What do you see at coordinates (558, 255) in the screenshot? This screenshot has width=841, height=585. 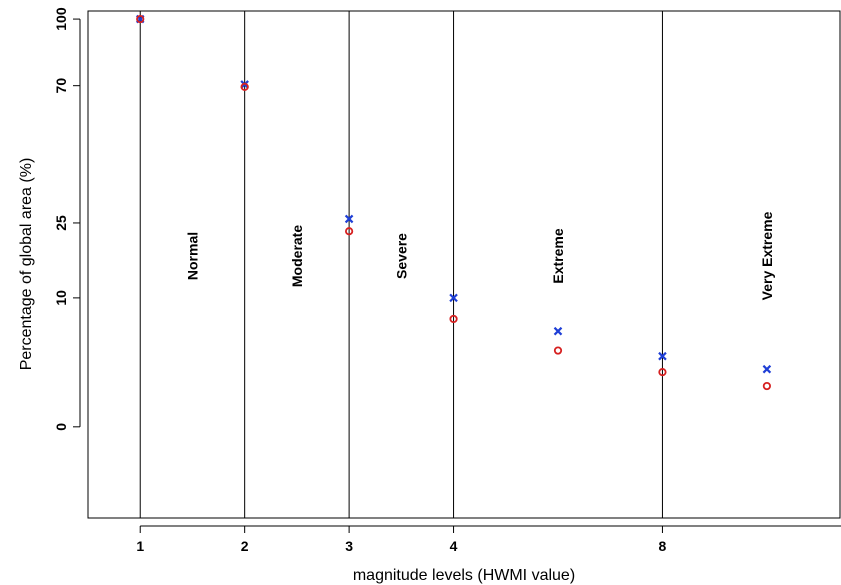 I see `region-label-extreme: Extreme` at bounding box center [558, 255].